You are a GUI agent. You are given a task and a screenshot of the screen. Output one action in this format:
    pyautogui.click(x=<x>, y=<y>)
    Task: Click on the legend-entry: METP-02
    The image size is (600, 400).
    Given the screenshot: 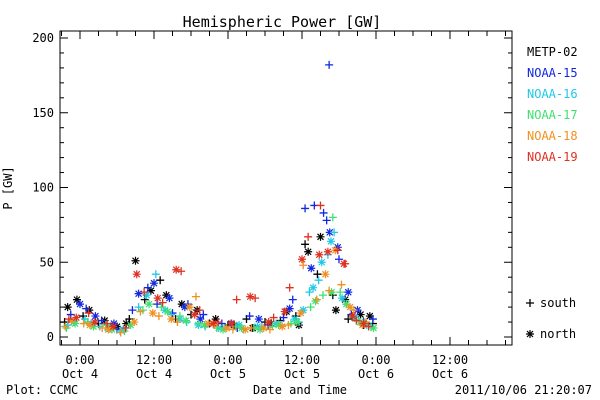 What is the action you would take?
    pyautogui.click(x=552, y=52)
    